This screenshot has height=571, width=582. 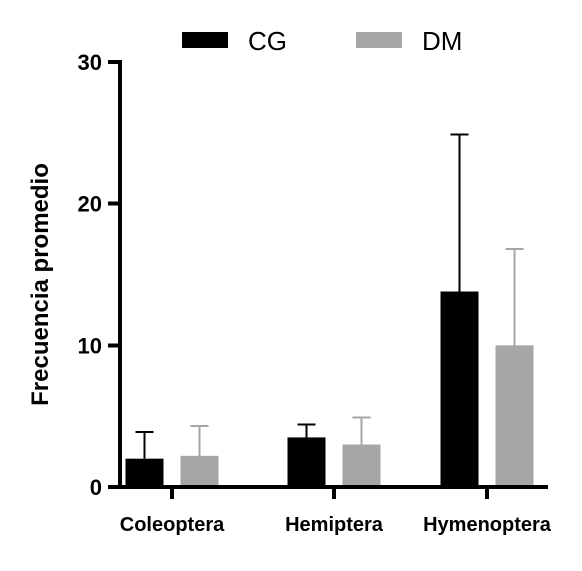 What do you see at coordinates (96, 487) in the screenshot?
I see `y-tick-label-0: 0` at bounding box center [96, 487].